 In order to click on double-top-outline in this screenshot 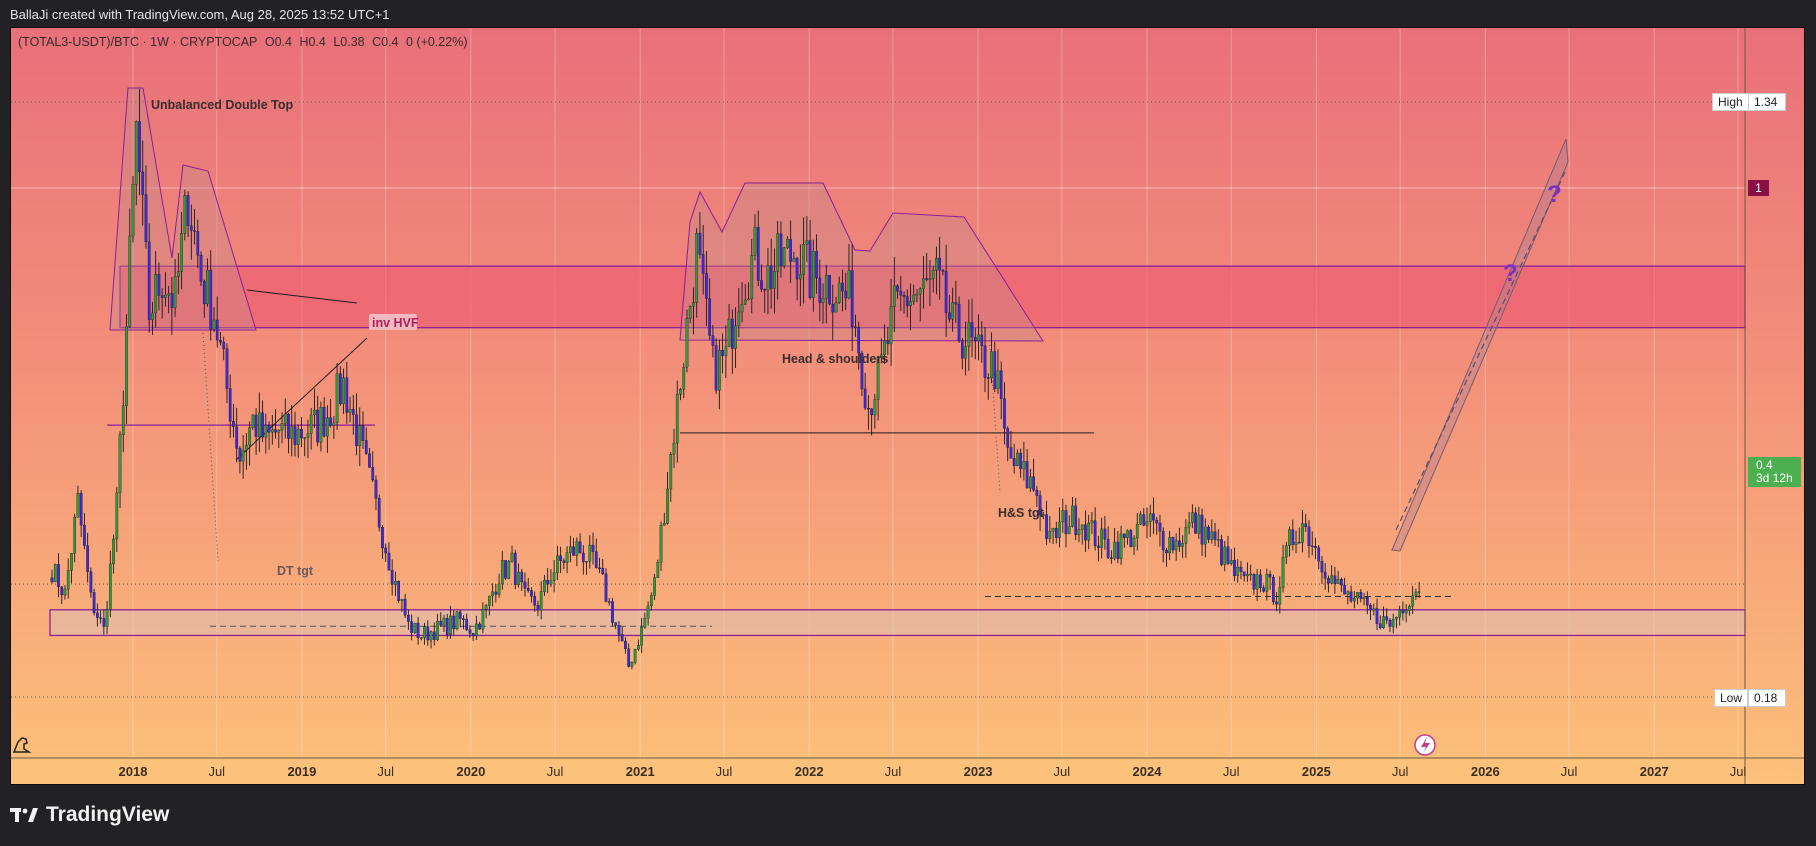, I will do `click(183, 209)`.